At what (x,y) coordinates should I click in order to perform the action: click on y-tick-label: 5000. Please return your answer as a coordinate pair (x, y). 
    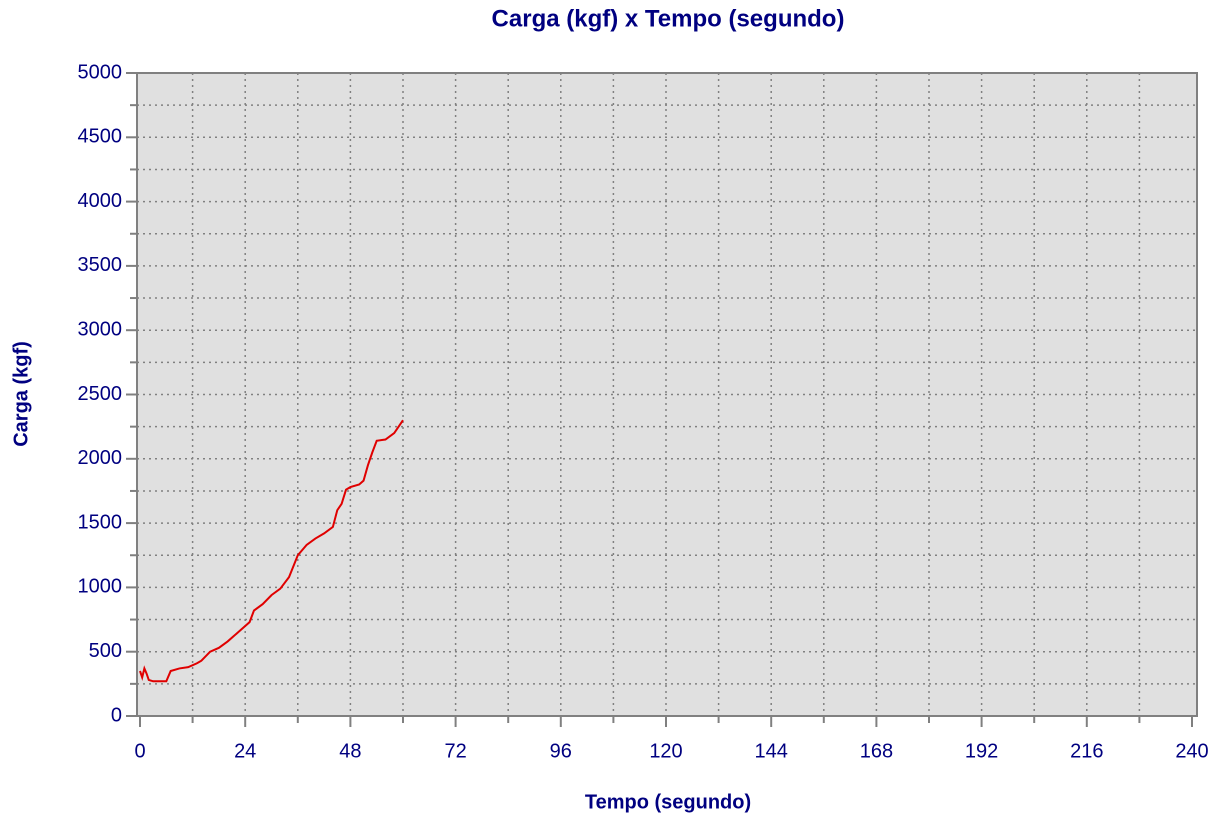
    Looking at the image, I should click on (100, 72).